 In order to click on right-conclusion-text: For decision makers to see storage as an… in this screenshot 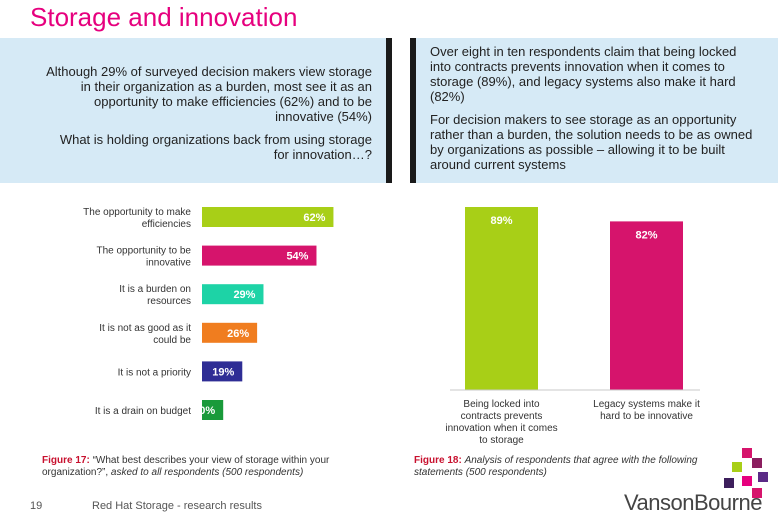, I will do `click(591, 142)`.